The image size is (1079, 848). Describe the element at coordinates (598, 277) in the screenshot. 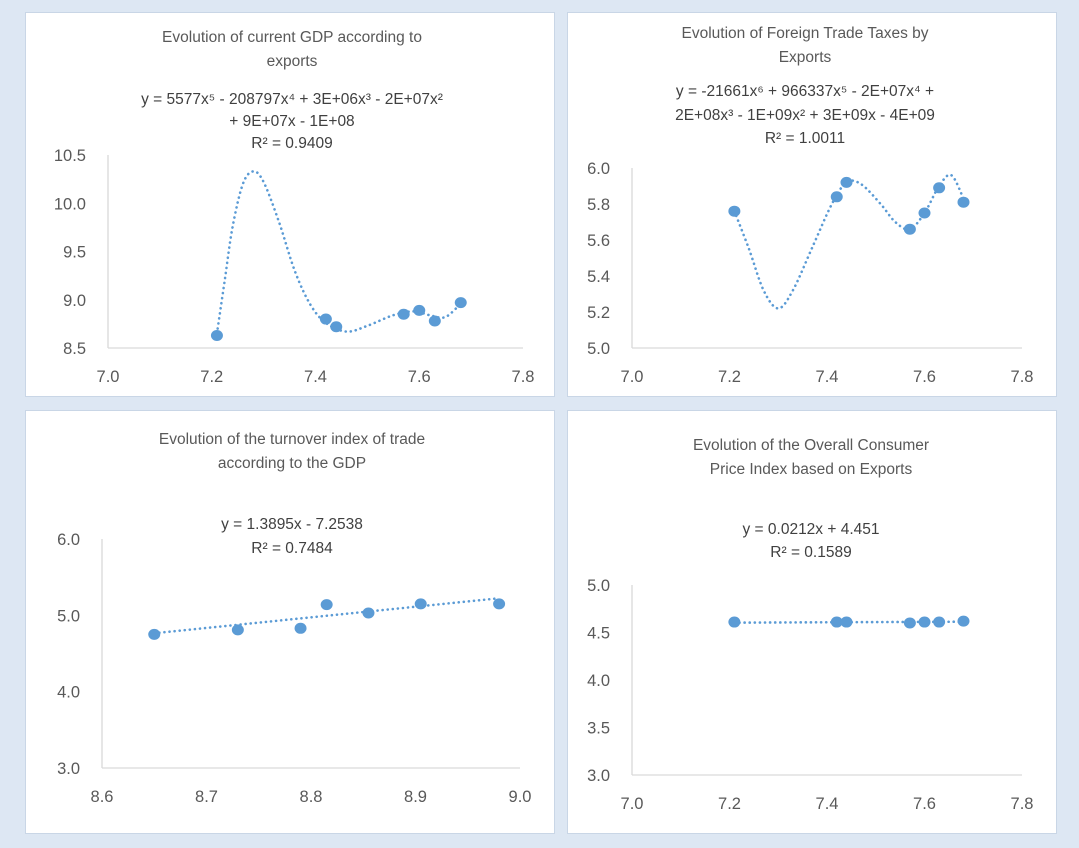

I see `y-tick-label: 5.4` at that location.